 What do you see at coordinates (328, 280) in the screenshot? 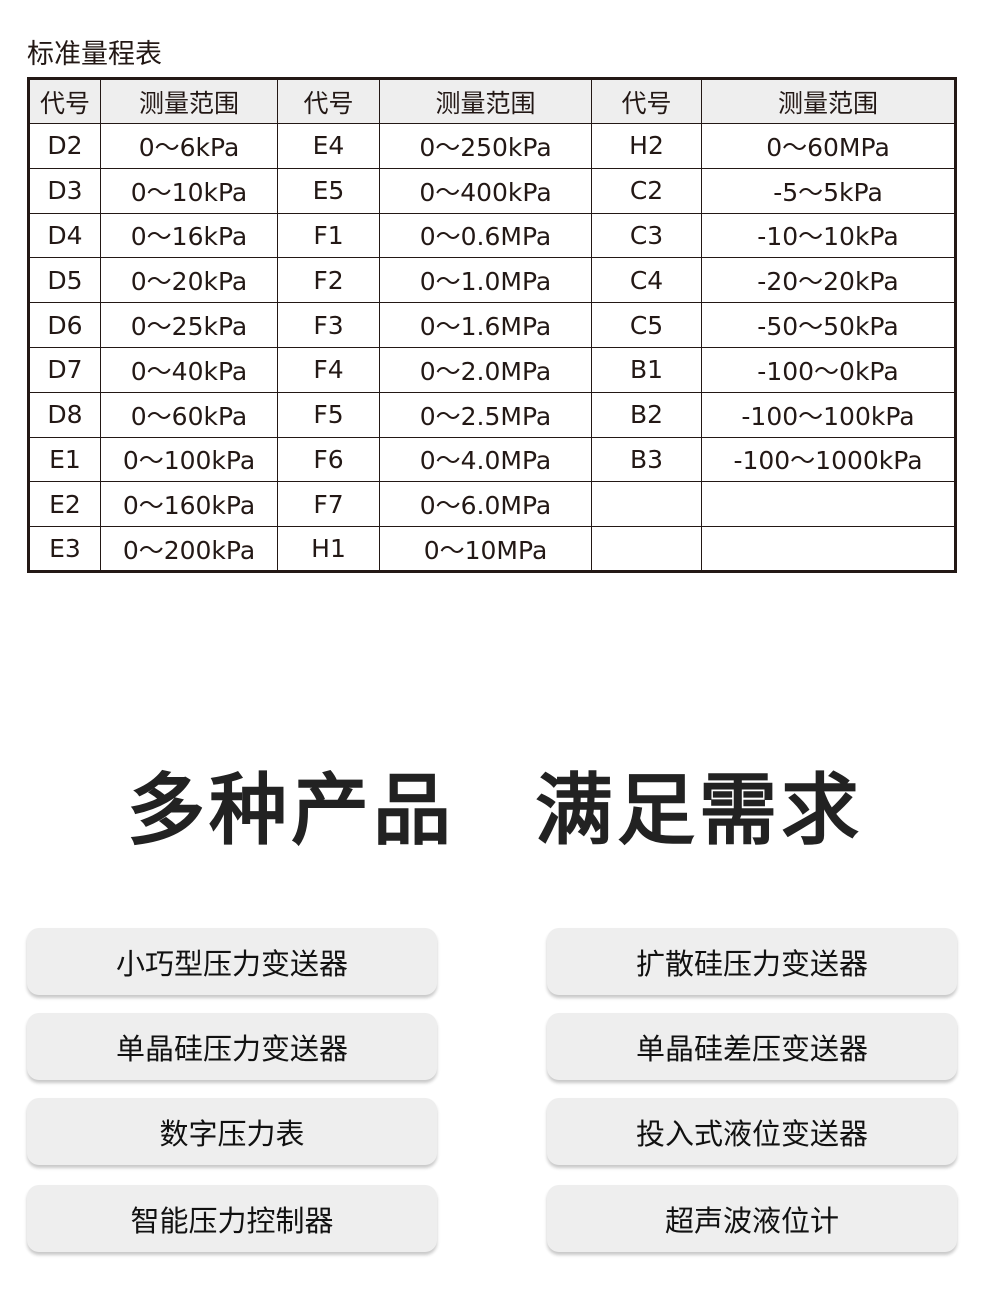
I see `code-cell: F2` at bounding box center [328, 280].